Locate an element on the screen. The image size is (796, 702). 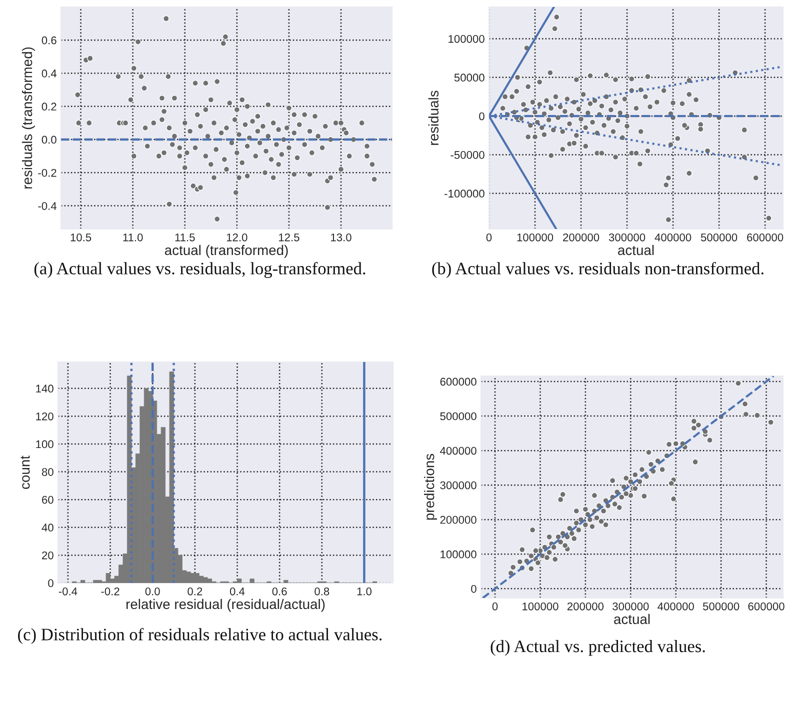
x-tick-label: 0.2 is located at coordinates (195, 591).